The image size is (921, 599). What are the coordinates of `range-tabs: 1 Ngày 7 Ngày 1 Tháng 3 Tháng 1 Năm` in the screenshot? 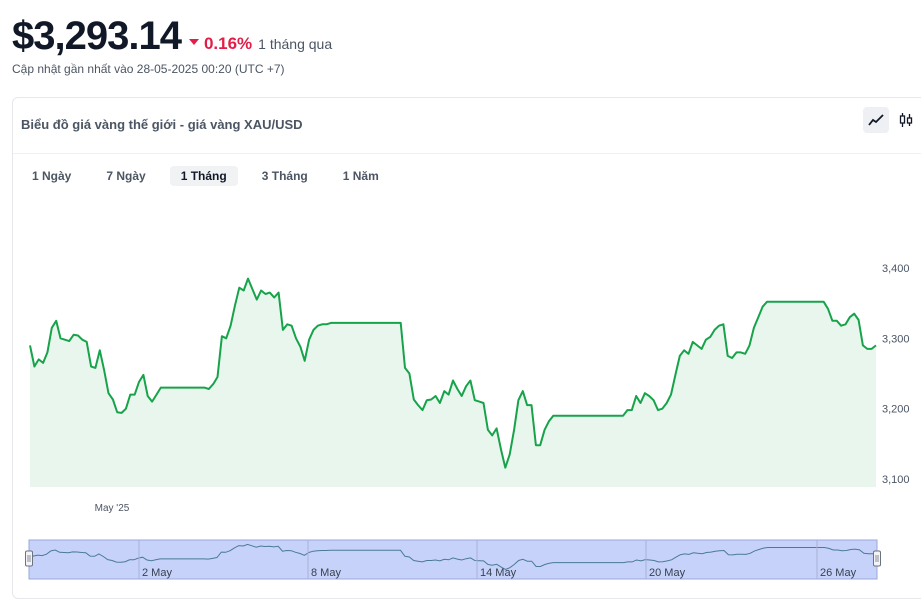 It's located at (212, 176).